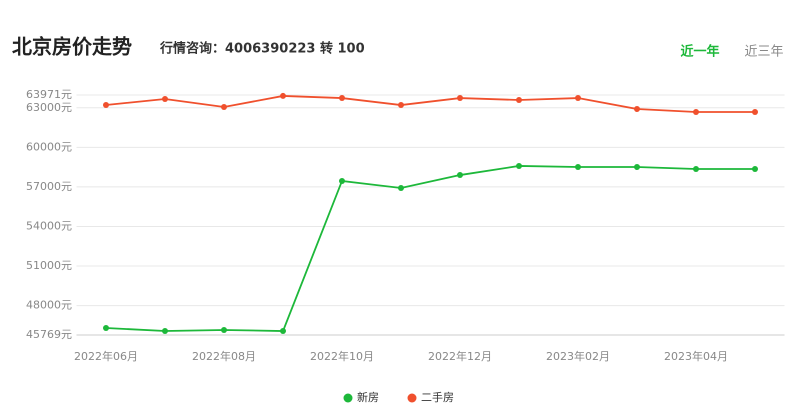  Describe the element at coordinates (460, 356) in the screenshot. I see `x-tick-label: 2022年12月` at that location.